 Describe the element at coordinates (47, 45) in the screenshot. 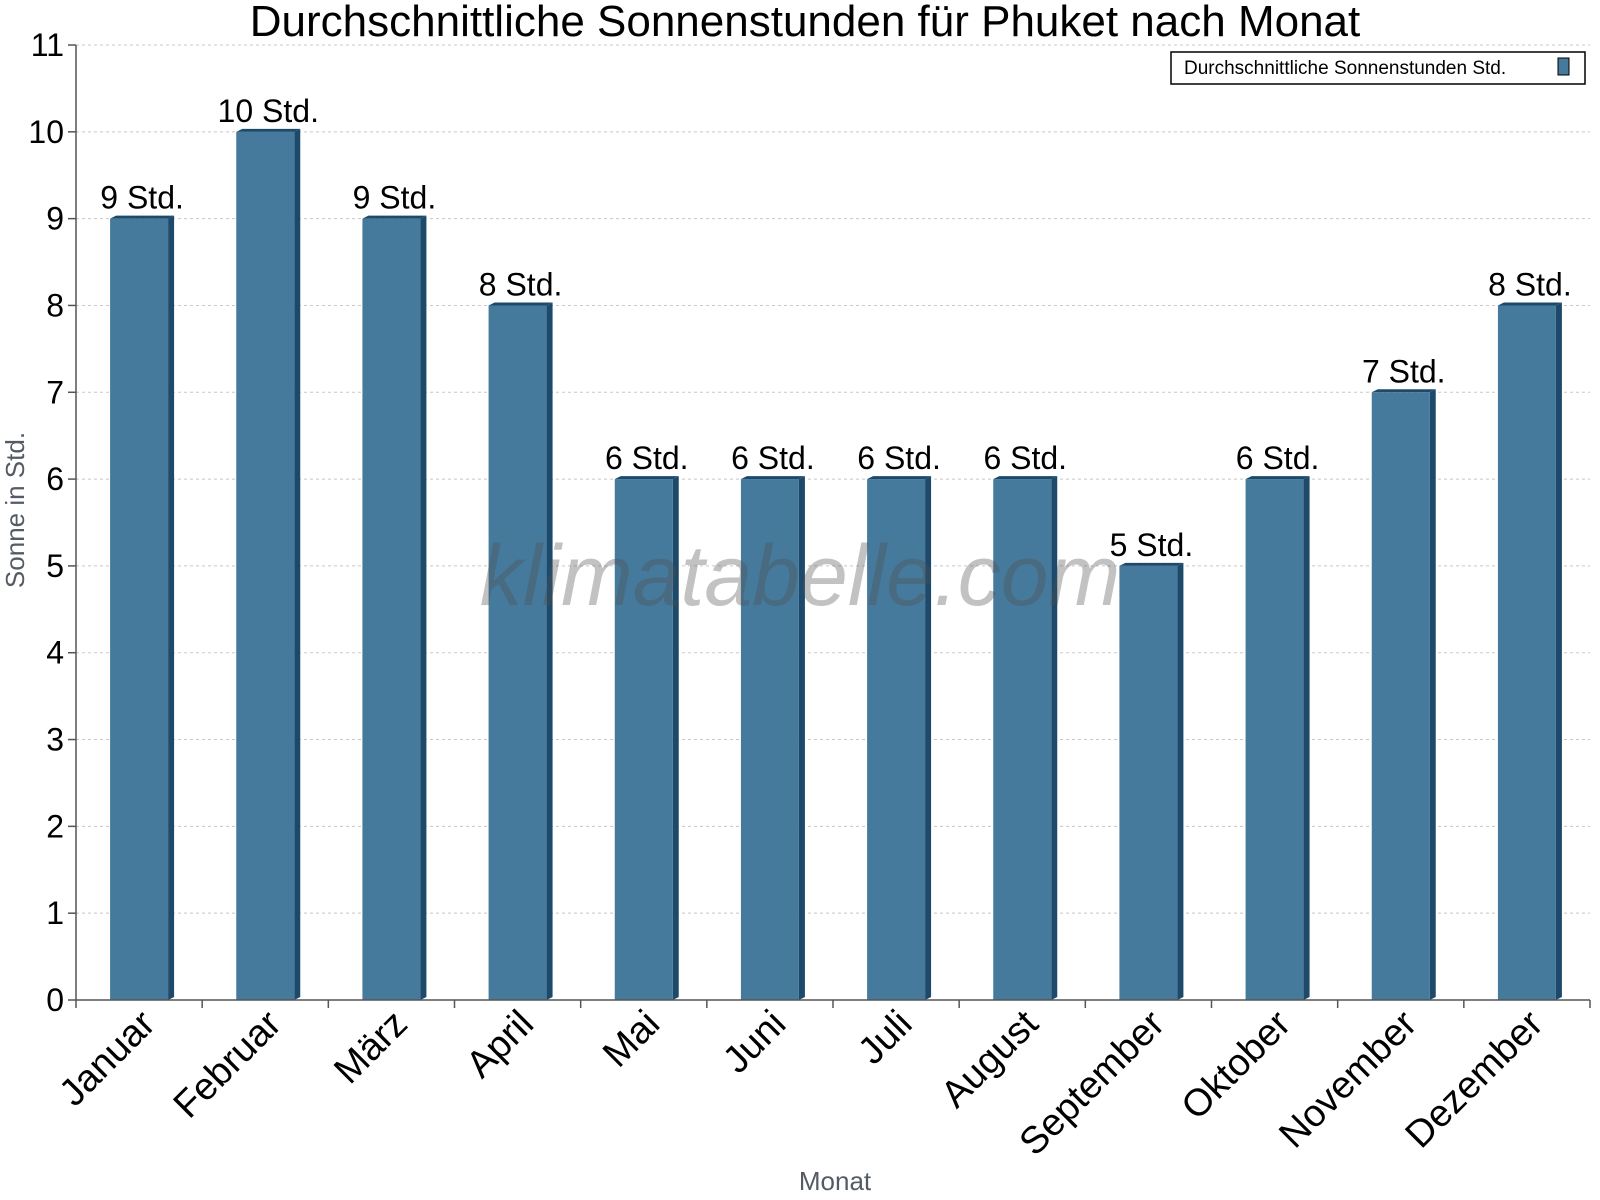

I see `y-tick-label: 11` at that location.